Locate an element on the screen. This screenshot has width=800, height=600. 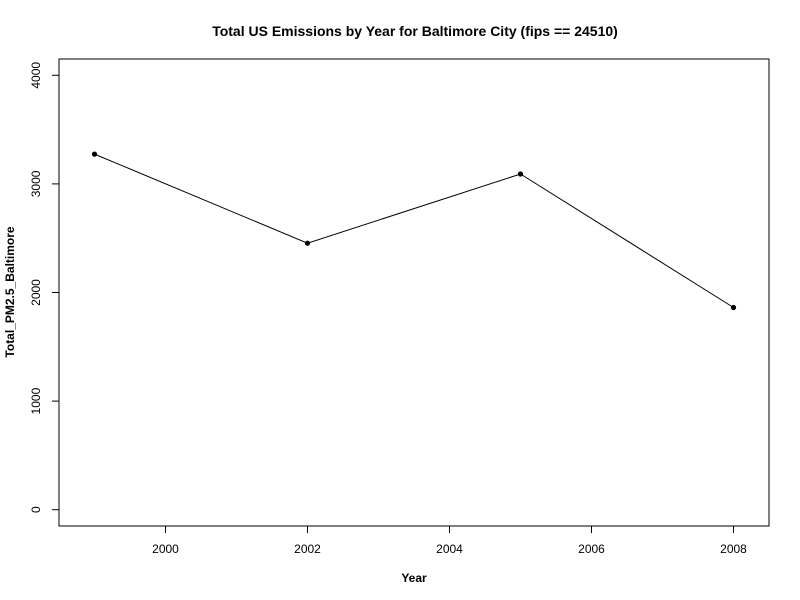
y-tick-label: 1000 is located at coordinates (36, 400).